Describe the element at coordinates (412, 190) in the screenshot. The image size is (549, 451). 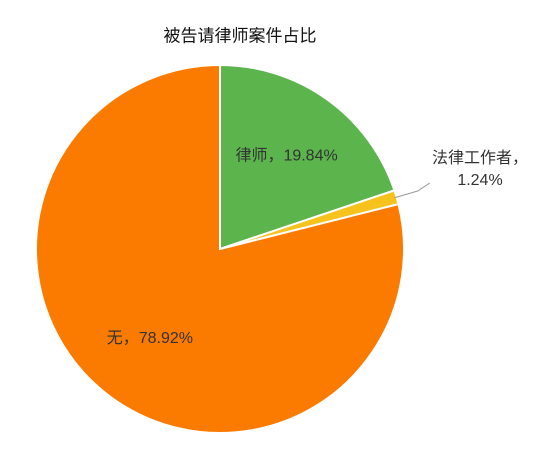
I see `leader-line` at that location.